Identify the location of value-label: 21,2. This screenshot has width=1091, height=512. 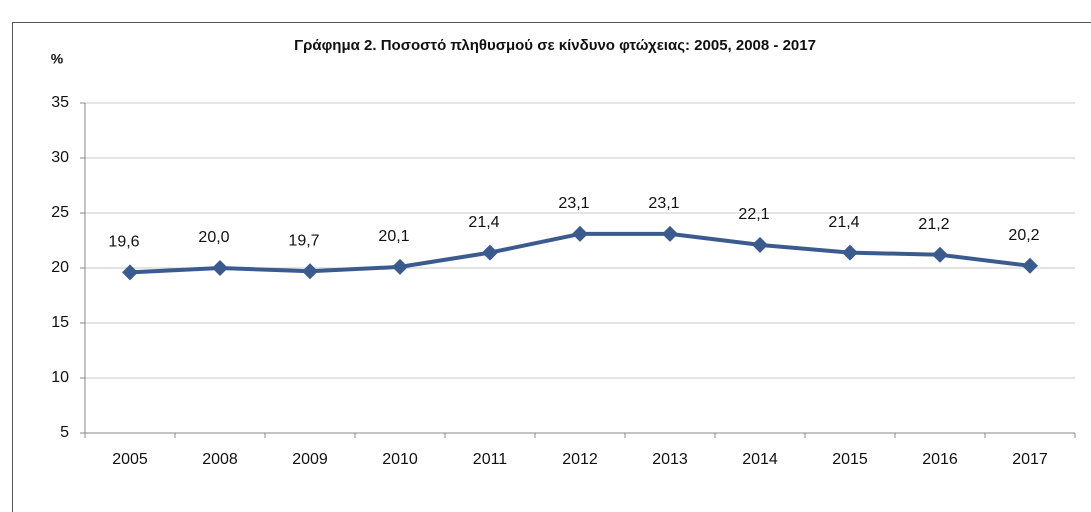
(933, 224).